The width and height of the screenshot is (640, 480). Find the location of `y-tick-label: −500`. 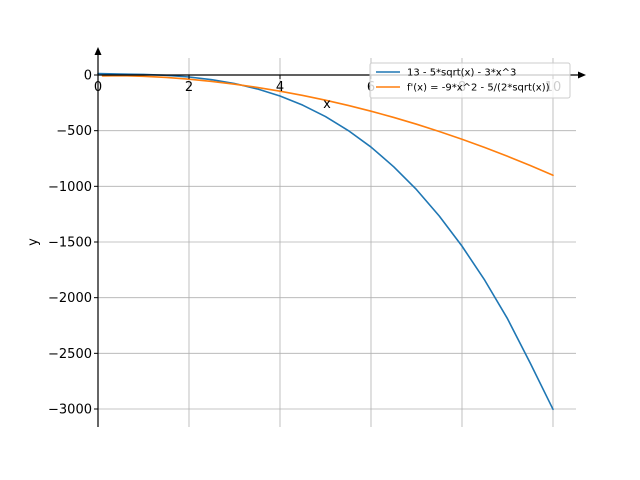

y-tick-label: −500 is located at coordinates (74, 131).